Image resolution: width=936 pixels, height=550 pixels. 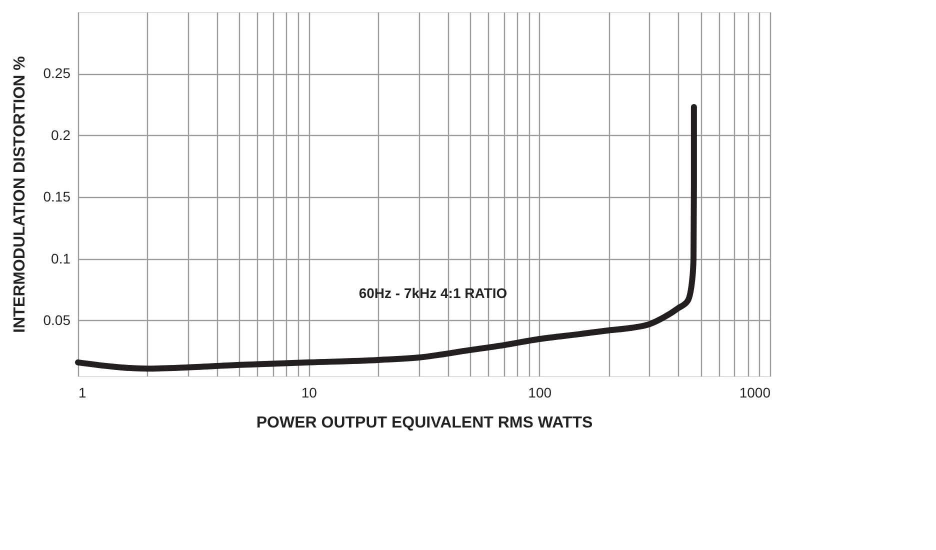 What do you see at coordinates (57, 196) in the screenshot?
I see `y-tick-label: 0.15` at bounding box center [57, 196].